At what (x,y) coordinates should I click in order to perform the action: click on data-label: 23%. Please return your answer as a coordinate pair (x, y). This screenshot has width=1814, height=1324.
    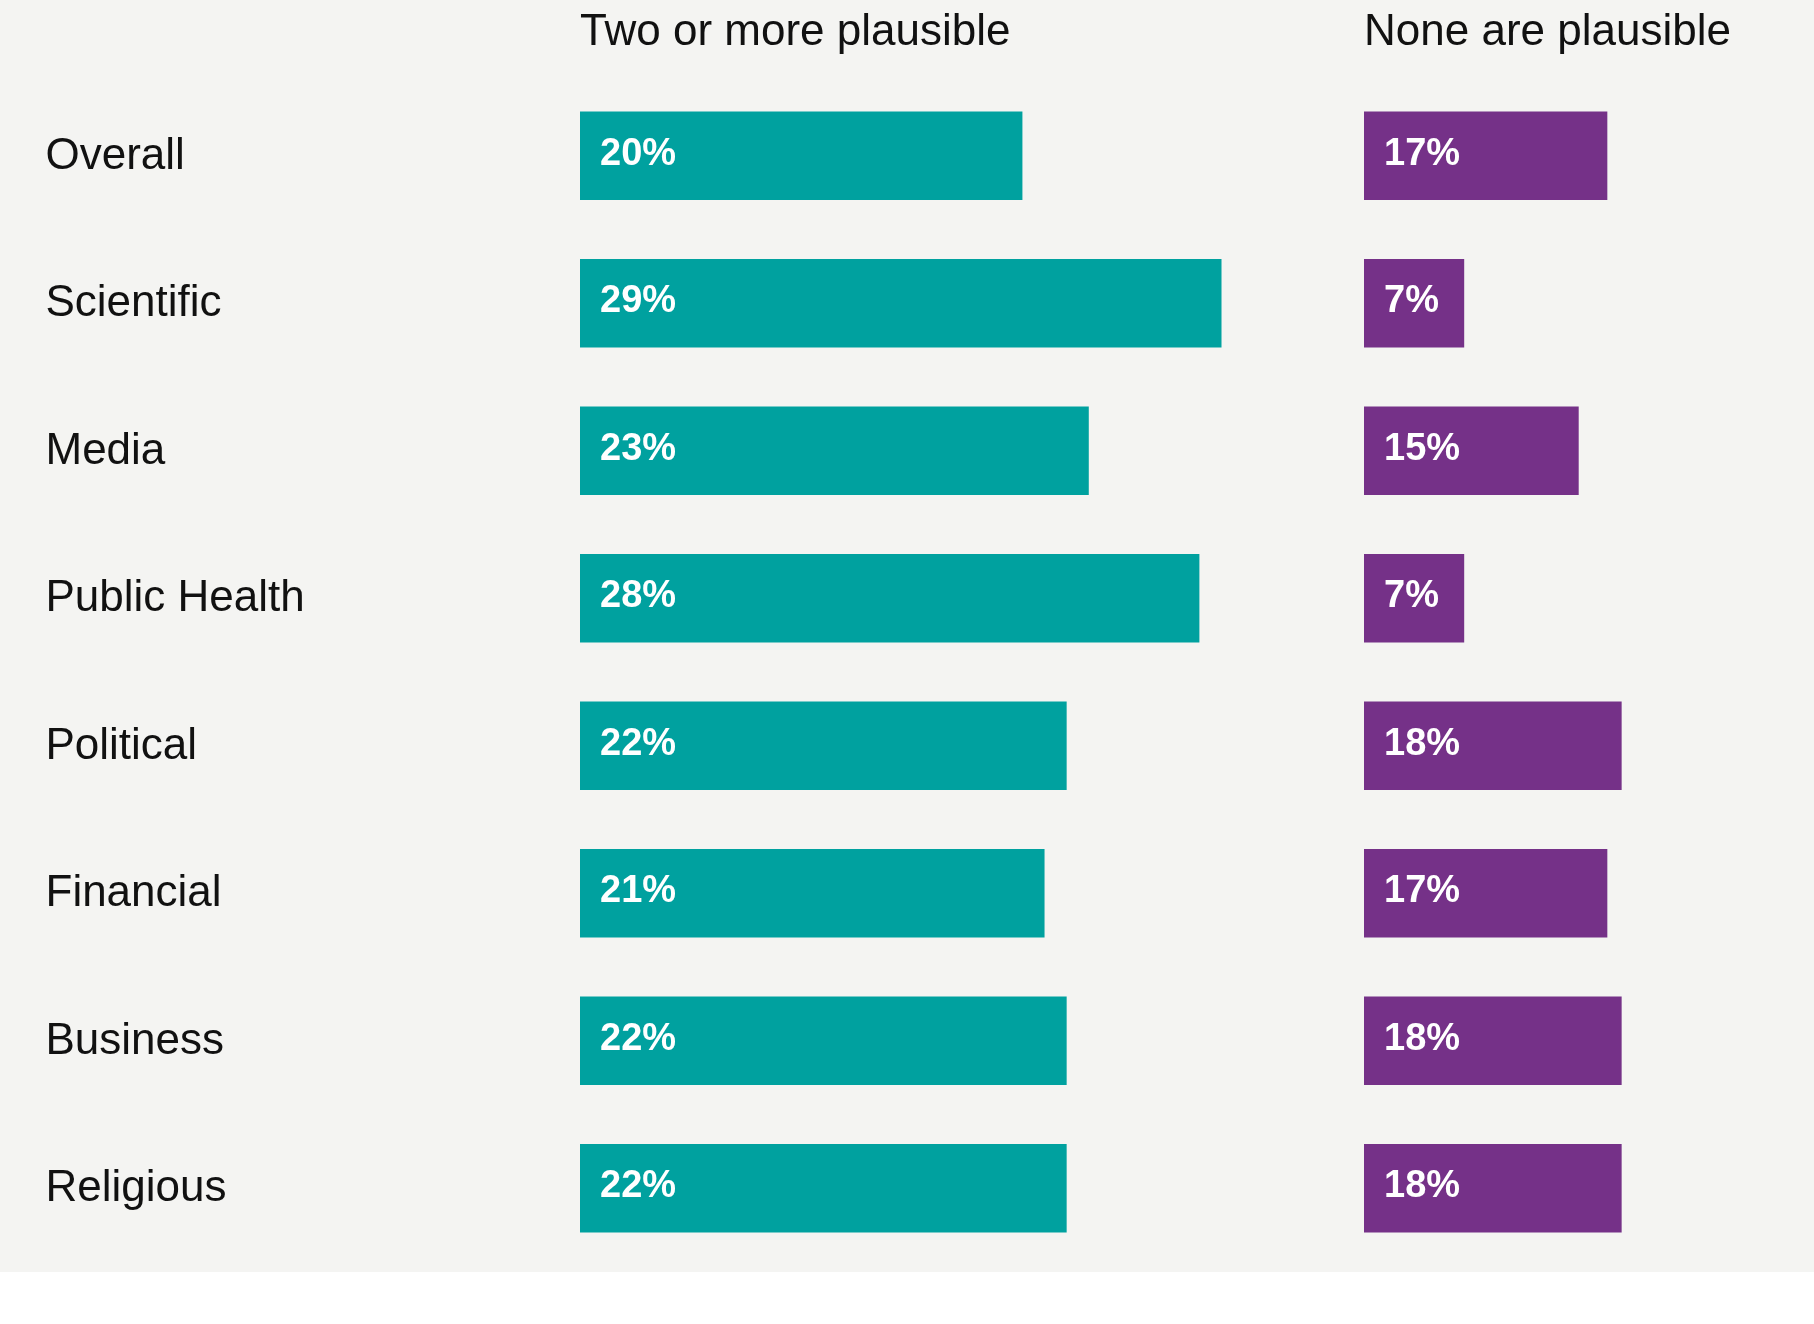
    Looking at the image, I should click on (638, 446).